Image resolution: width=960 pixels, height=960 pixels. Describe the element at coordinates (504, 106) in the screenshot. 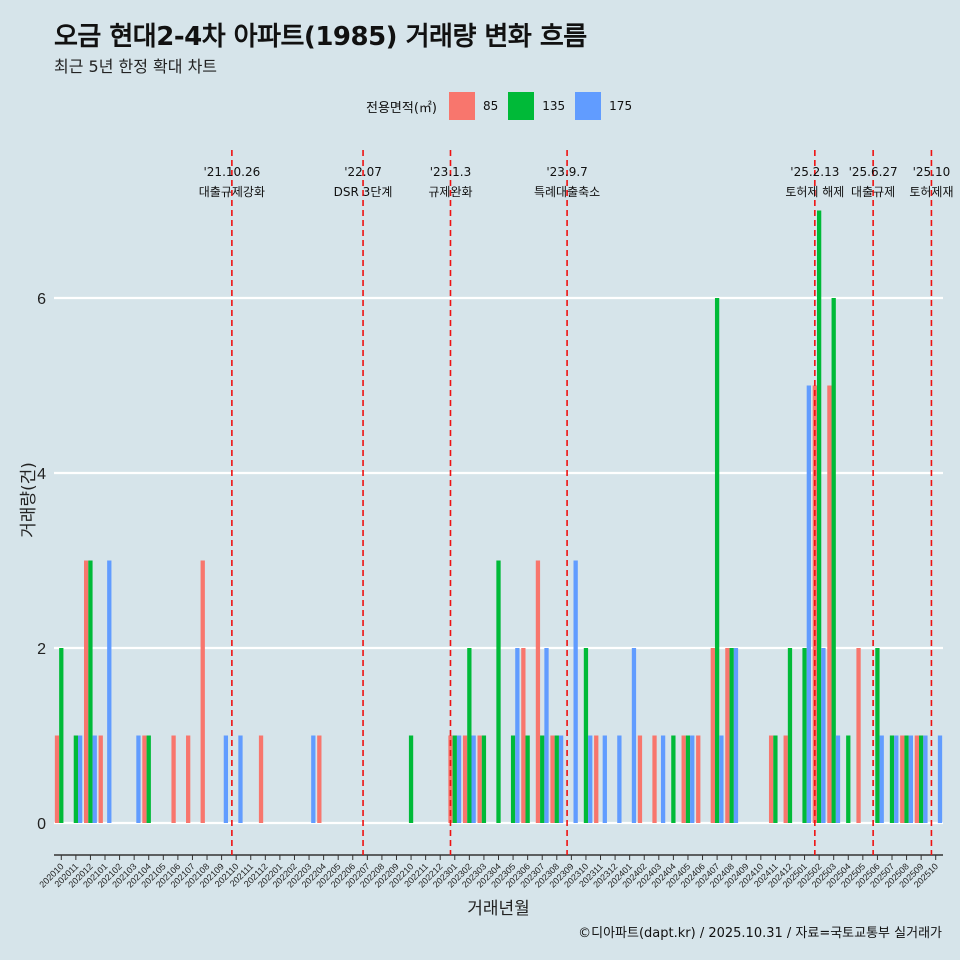

I see `legend: 전용면적(㎡) 85 135 175` at that location.